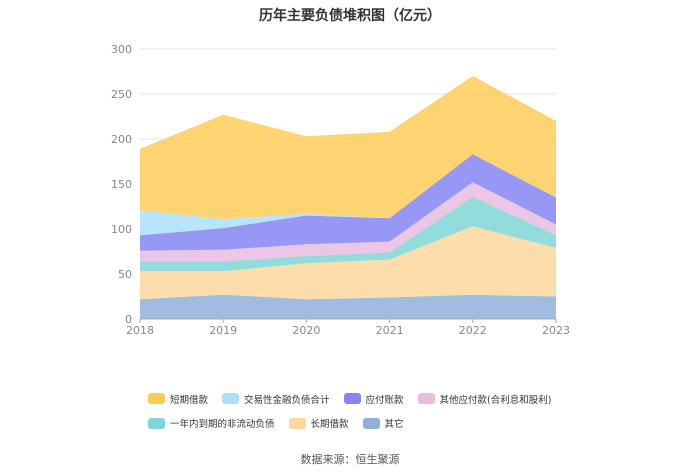  Describe the element at coordinates (140, 330) in the screenshot. I see `x-tick-label: 2018` at that location.